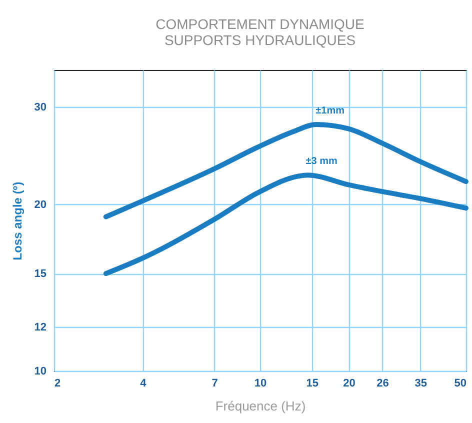 The image size is (472, 423). Describe the element at coordinates (40, 328) in the screenshot. I see `y-tick-label: 12` at that location.